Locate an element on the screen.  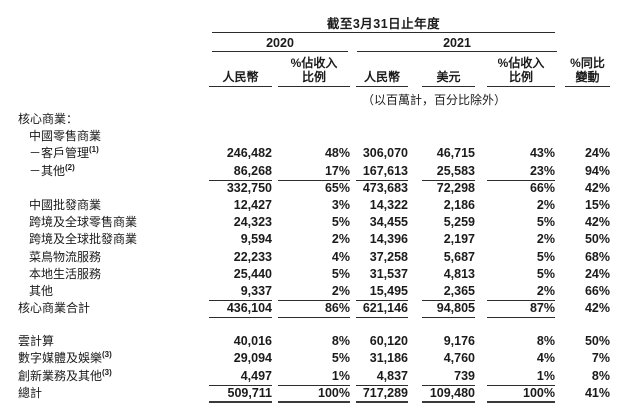
row-label: 菜鳥物流服務 is located at coordinates (65, 256).